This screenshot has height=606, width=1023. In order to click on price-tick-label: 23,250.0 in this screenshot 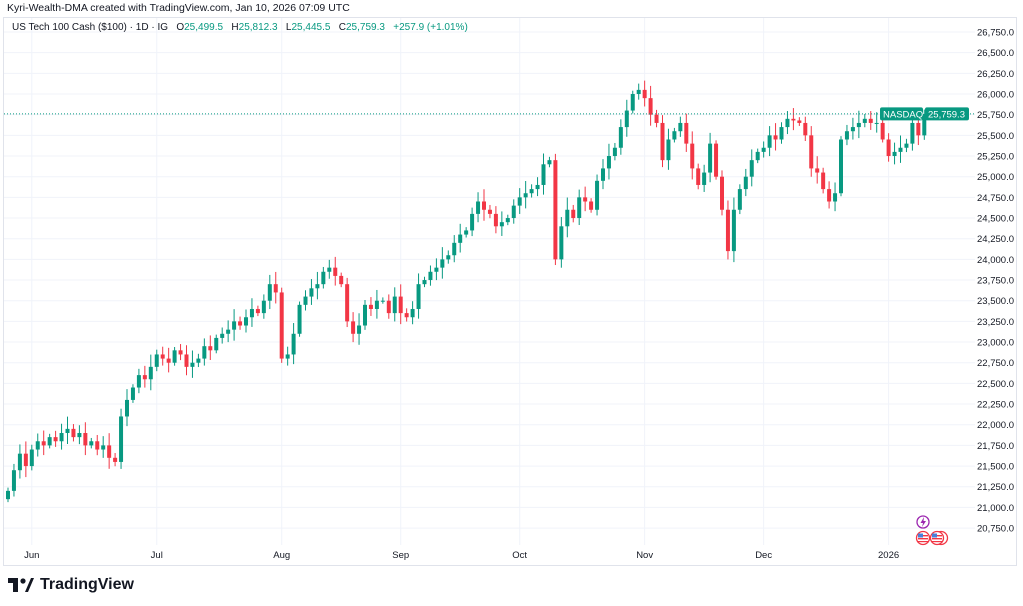, I will do `click(995, 322)`.